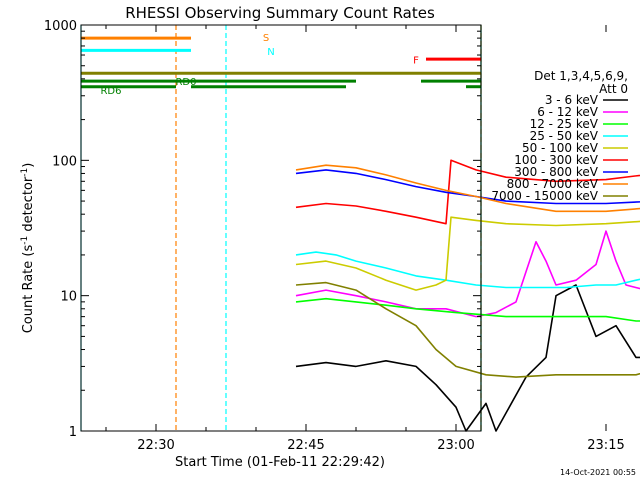 The image size is (640, 480). I want to click on flag-label-s: S, so click(266, 38).